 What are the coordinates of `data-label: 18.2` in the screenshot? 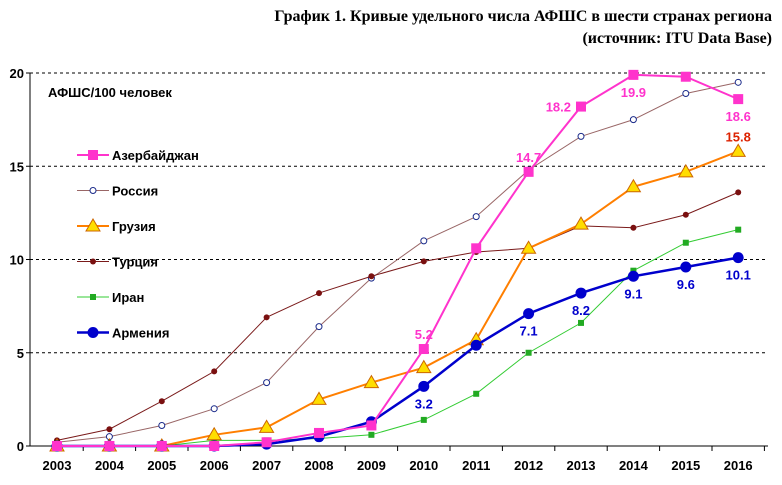 It's located at (558, 107).